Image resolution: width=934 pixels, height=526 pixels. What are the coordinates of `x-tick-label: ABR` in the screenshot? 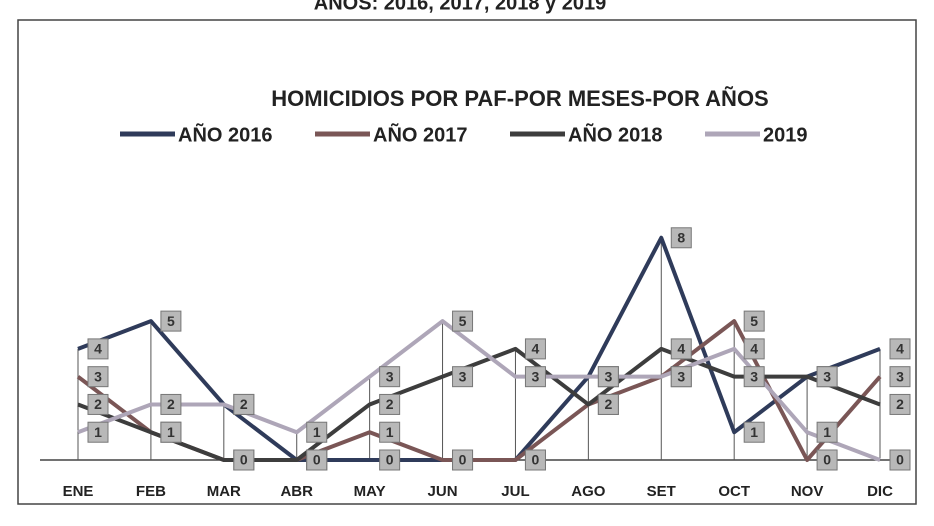 It's located at (296, 491).